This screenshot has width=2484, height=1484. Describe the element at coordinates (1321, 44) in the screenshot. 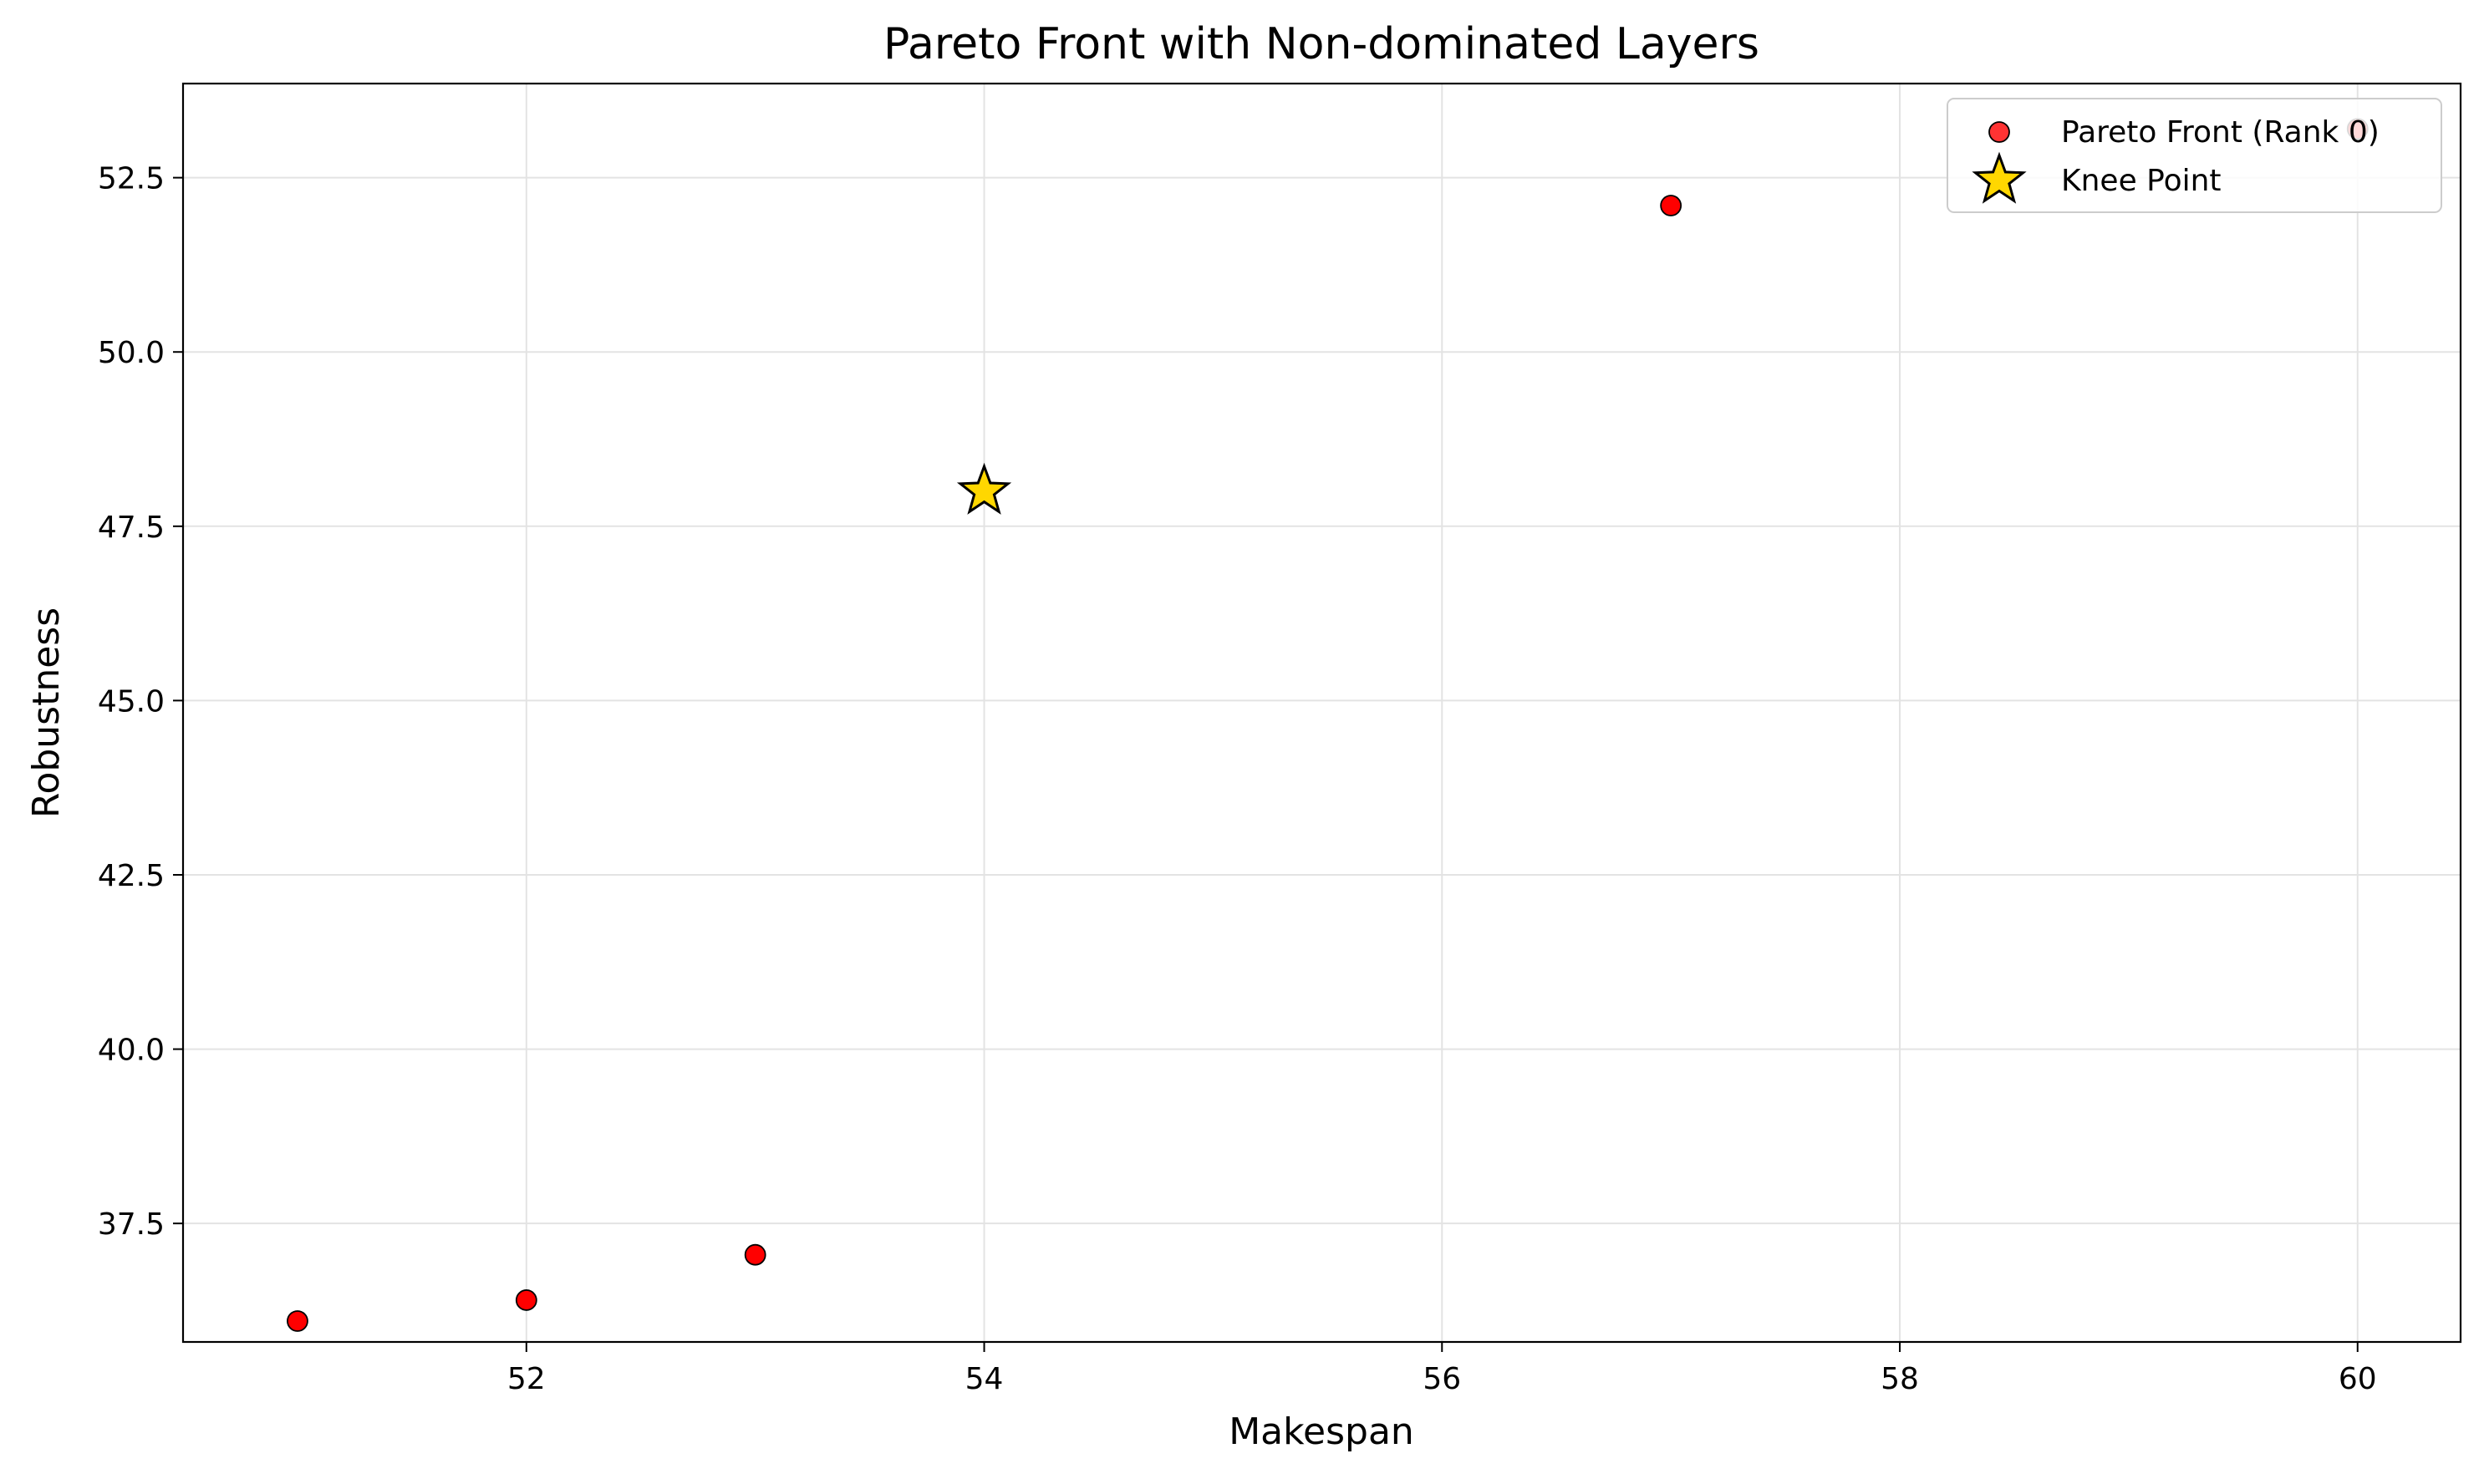

I see `chart-title: Pareto Front with Non-dominated Layers` at that location.